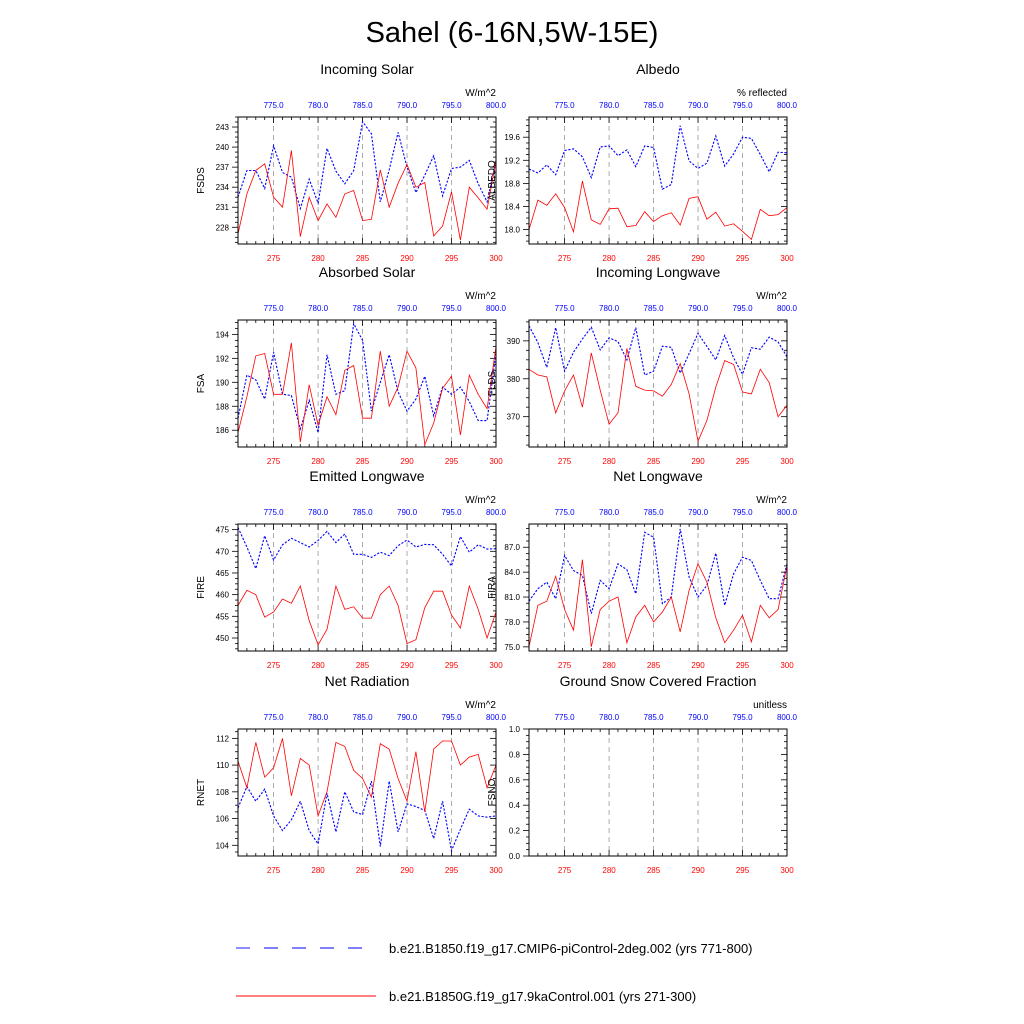 This screenshot has width=1024, height=1024. I want to click on y-tick-label: 475, so click(223, 530).